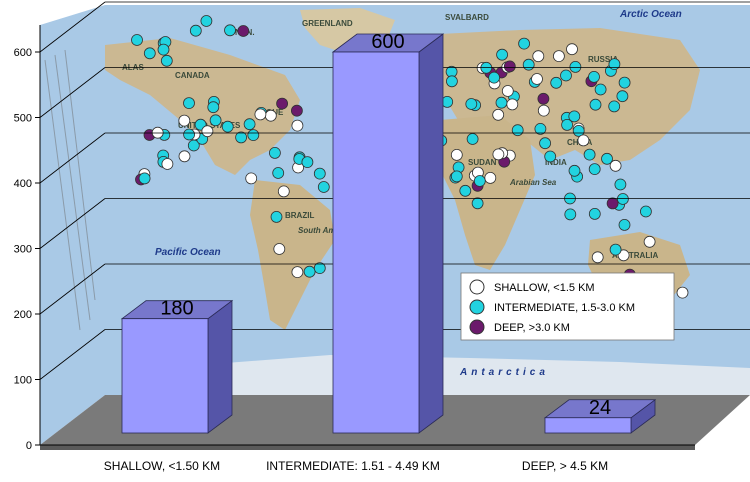 This screenshot has width=750, height=482. Describe the element at coordinates (477, 307) in the screenshot. I see `legend-marker` at that location.